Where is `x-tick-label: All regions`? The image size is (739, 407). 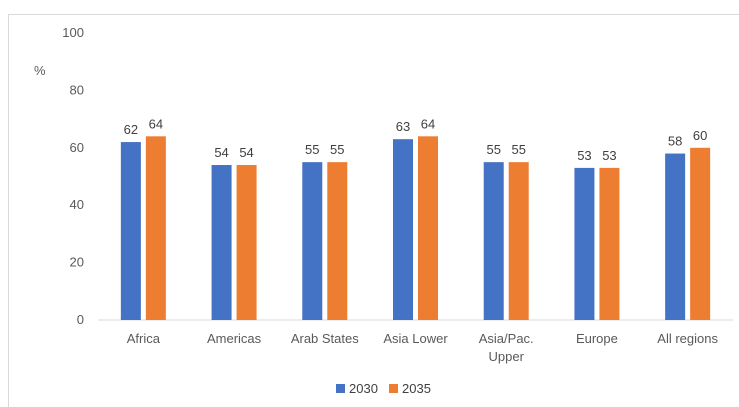
x-tick-label: All regions is located at coordinates (687, 338).